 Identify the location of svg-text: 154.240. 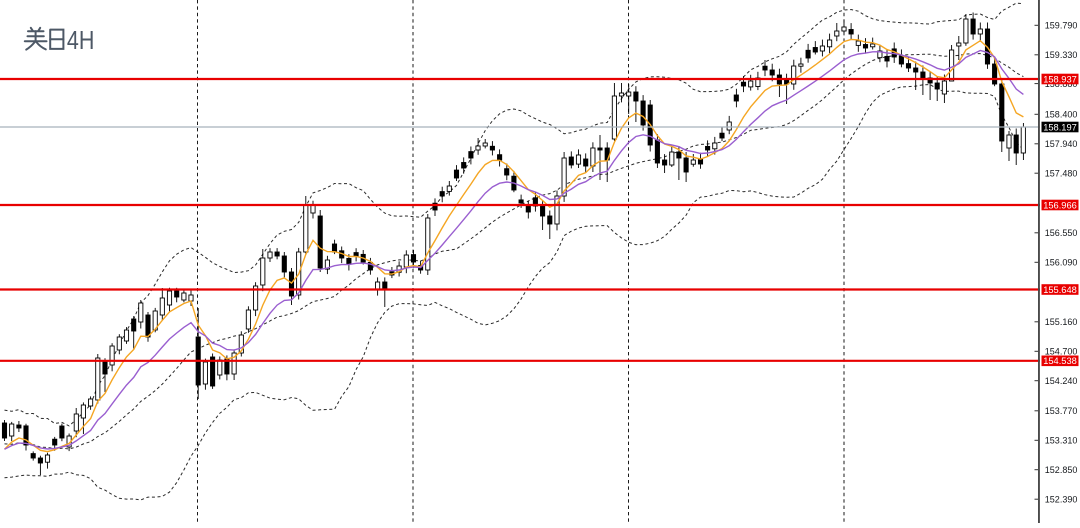
(1061, 381).